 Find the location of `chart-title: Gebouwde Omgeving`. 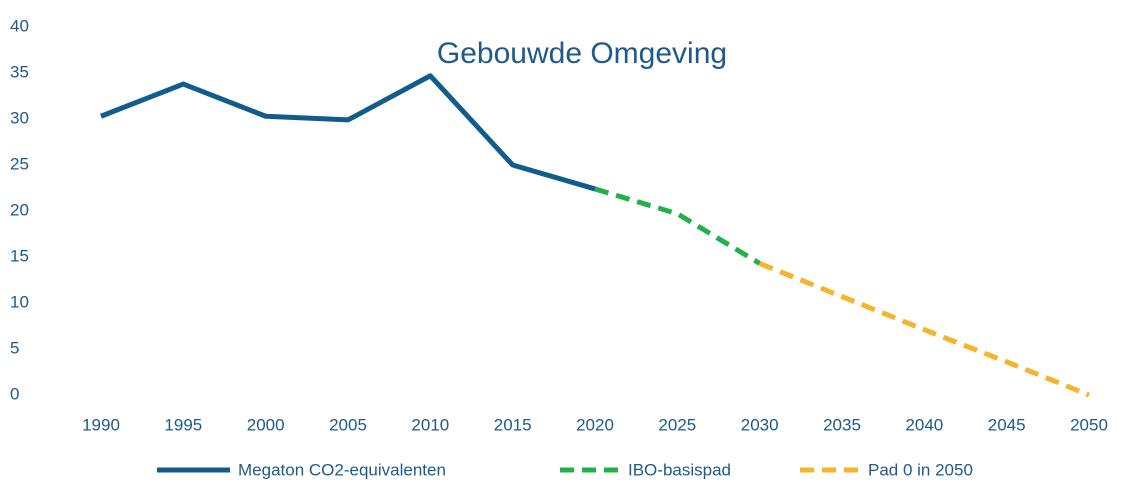

chart-title: Gebouwde Omgeving is located at coordinates (582, 53).